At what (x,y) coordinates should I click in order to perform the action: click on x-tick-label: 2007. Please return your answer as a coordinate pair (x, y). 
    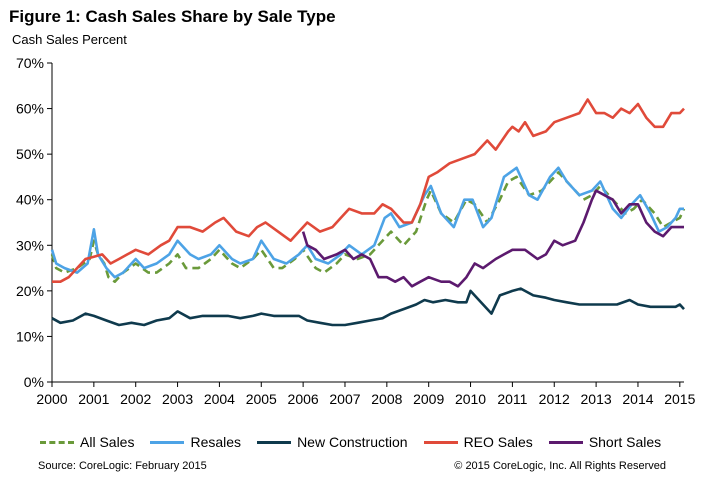
    Looking at the image, I should click on (344, 399).